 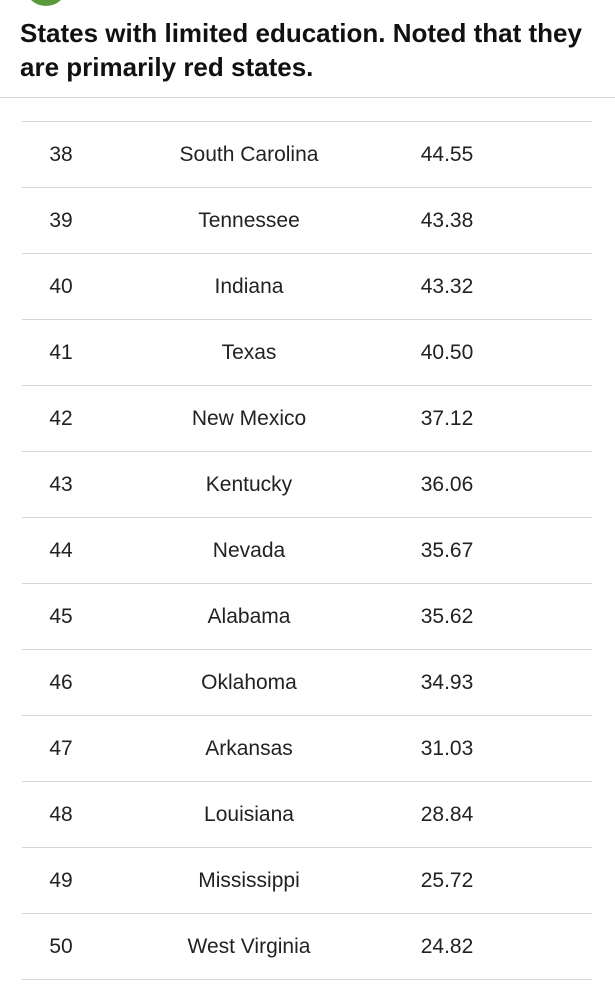 I want to click on value-cell: 28.84, so click(x=447, y=814).